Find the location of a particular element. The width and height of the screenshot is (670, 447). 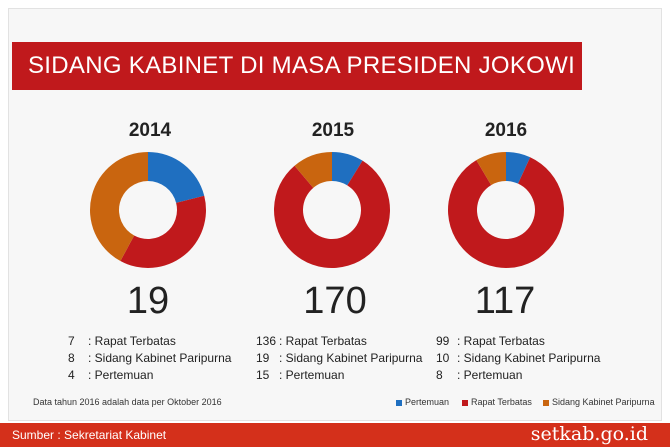

legend-item-sidang-kabinet: Sidang Kabinet Paripurna is located at coordinates (599, 402).